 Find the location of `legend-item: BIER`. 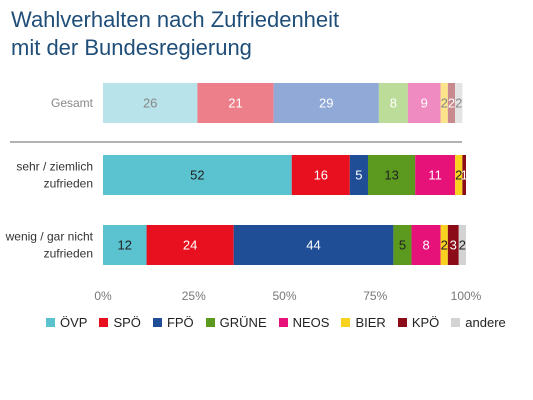

legend-item: BIER is located at coordinates (363, 322).